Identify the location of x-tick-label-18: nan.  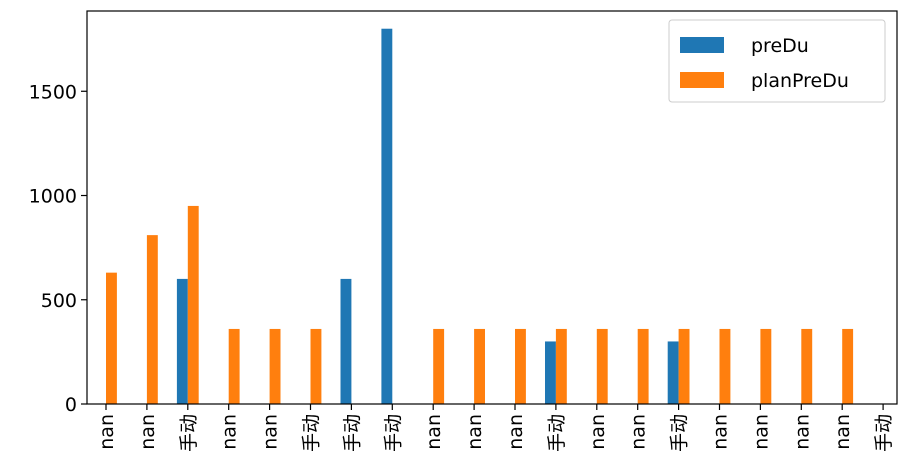
(843, 432).